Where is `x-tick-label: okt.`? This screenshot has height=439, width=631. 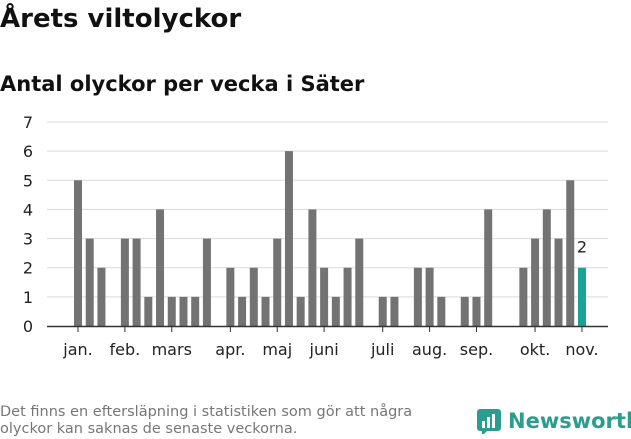
x-tick-label: okt. is located at coordinates (535, 349).